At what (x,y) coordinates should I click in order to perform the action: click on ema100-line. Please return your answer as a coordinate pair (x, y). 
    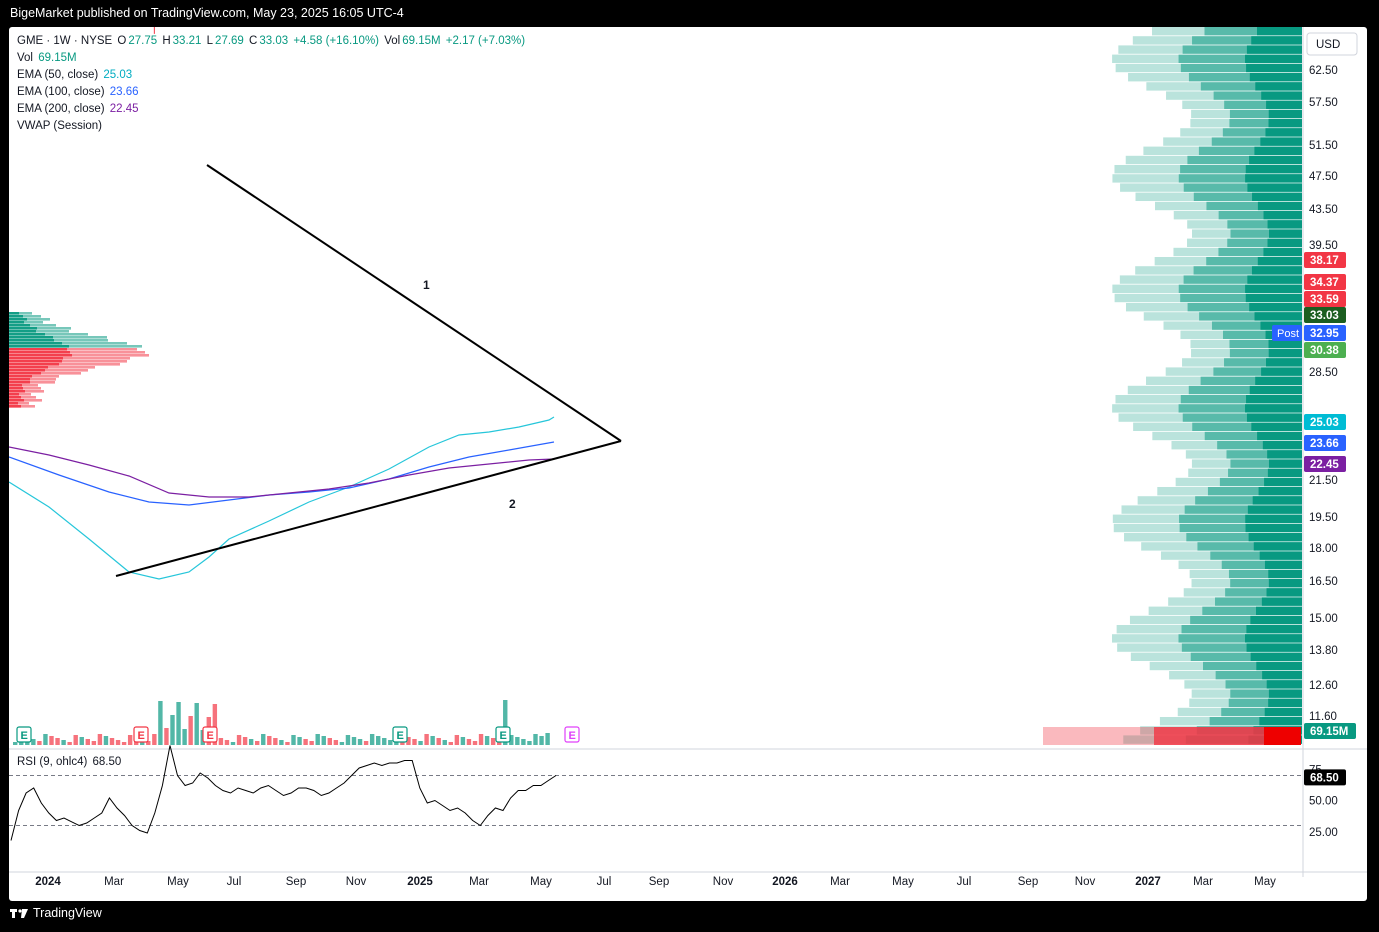
    Looking at the image, I should click on (282, 473).